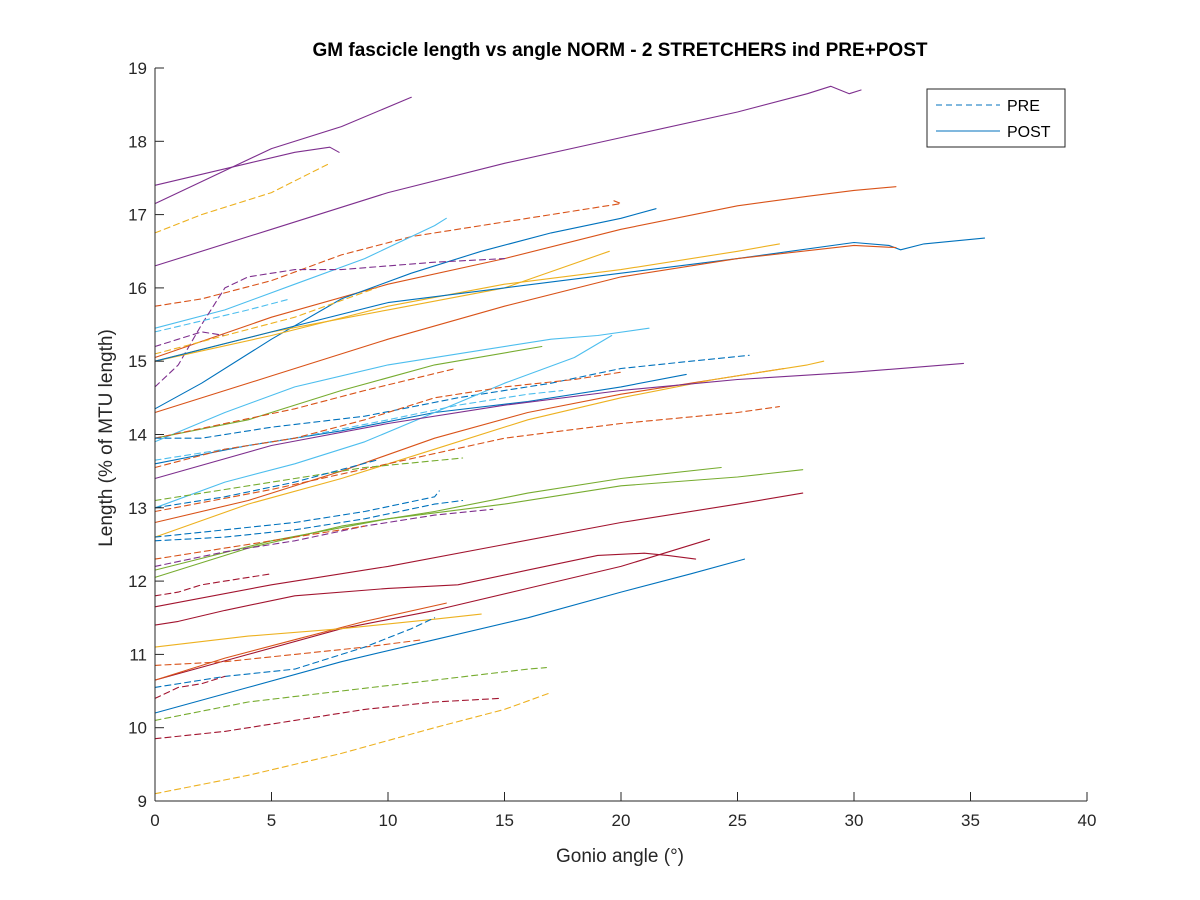  I want to click on y-tick-label: 10, so click(137, 728).